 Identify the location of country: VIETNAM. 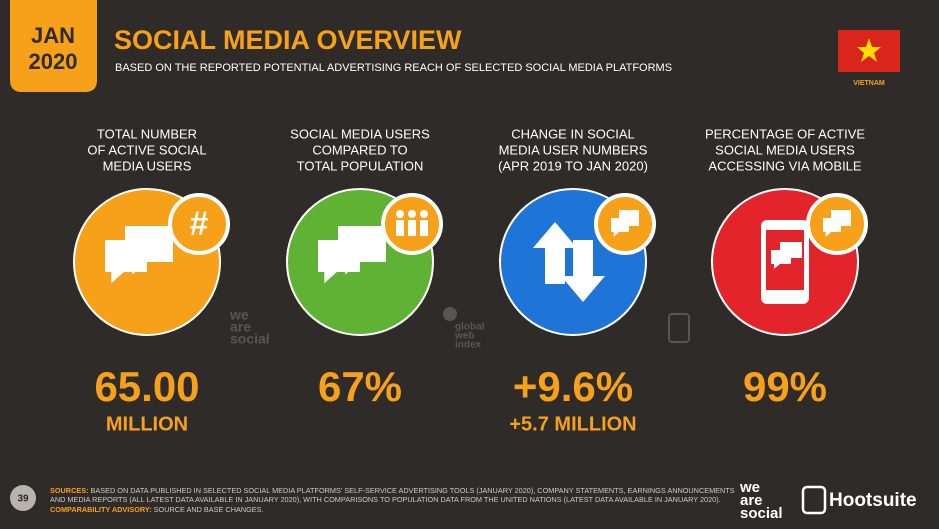
(869, 83).